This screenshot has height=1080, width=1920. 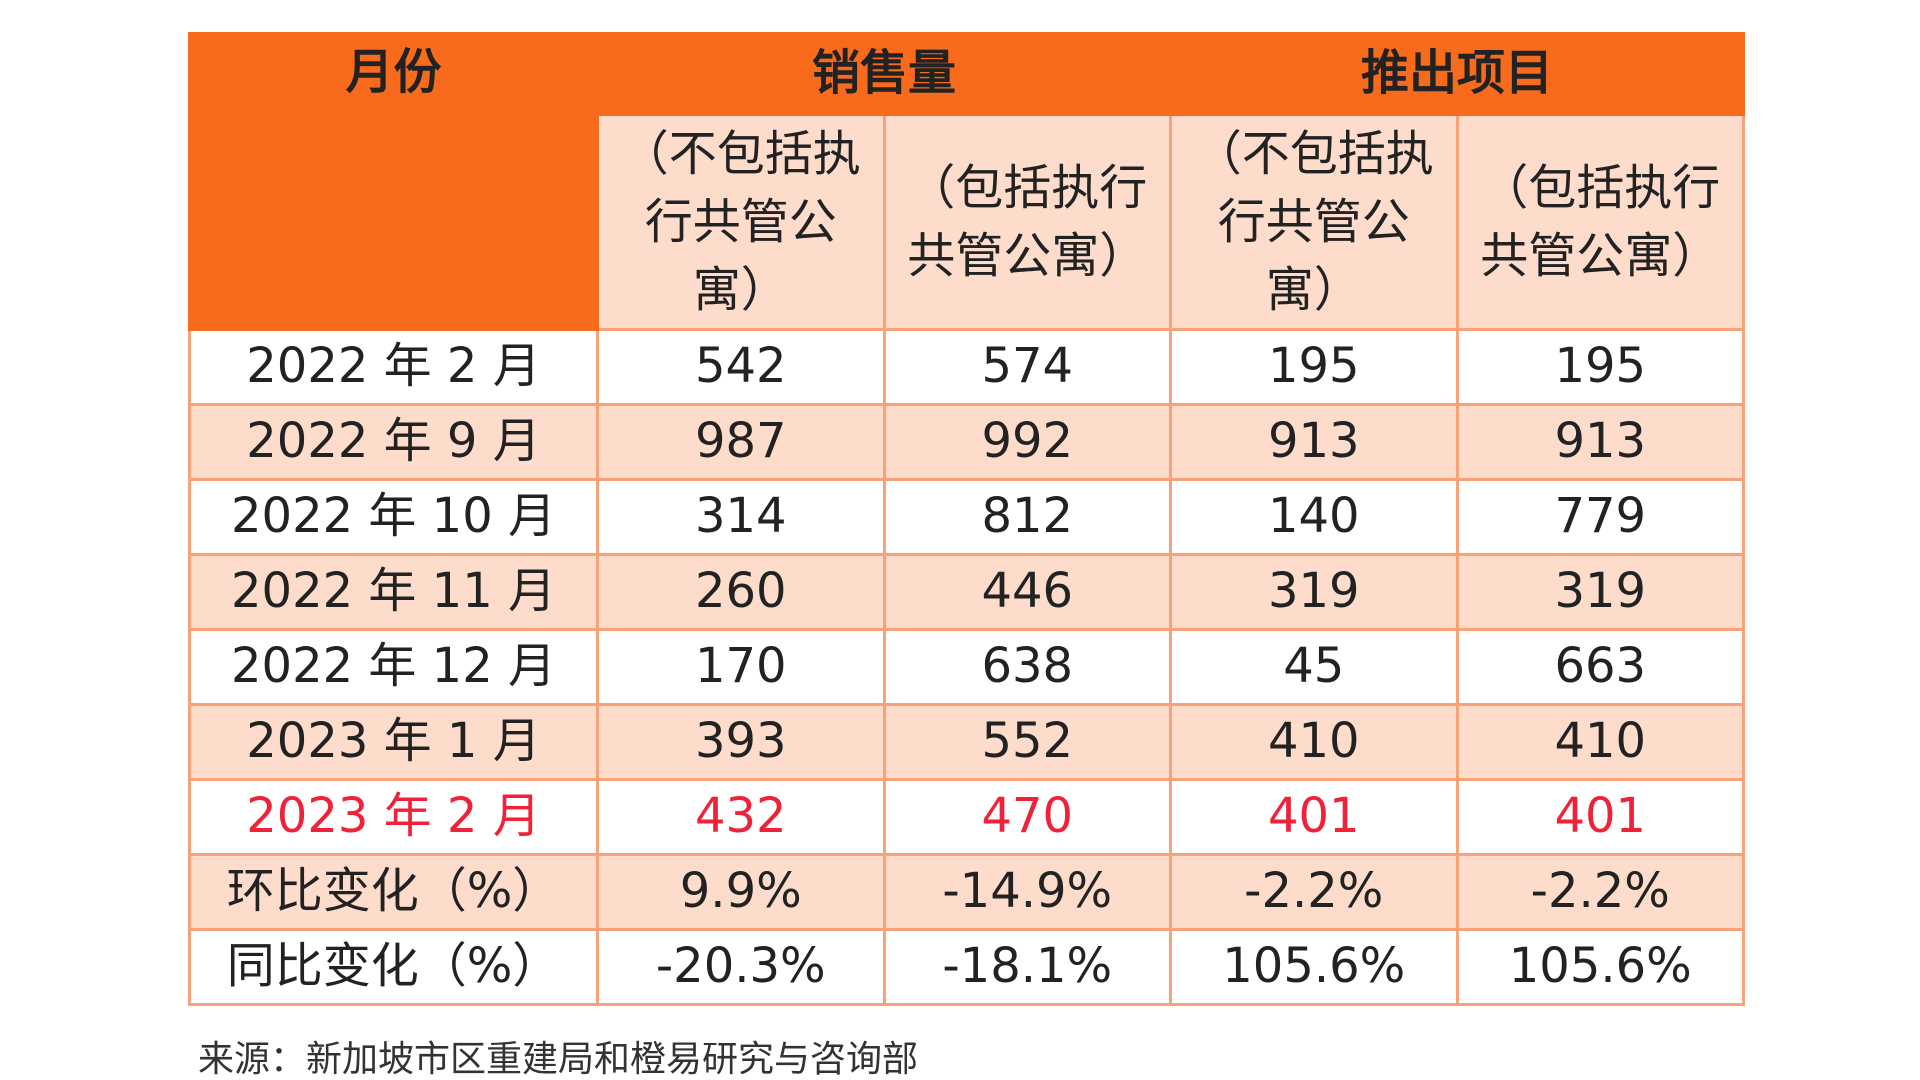 I want to click on table-row-current-month: 2023 年 2 月 432 470 401 401, so click(x=967, y=817).